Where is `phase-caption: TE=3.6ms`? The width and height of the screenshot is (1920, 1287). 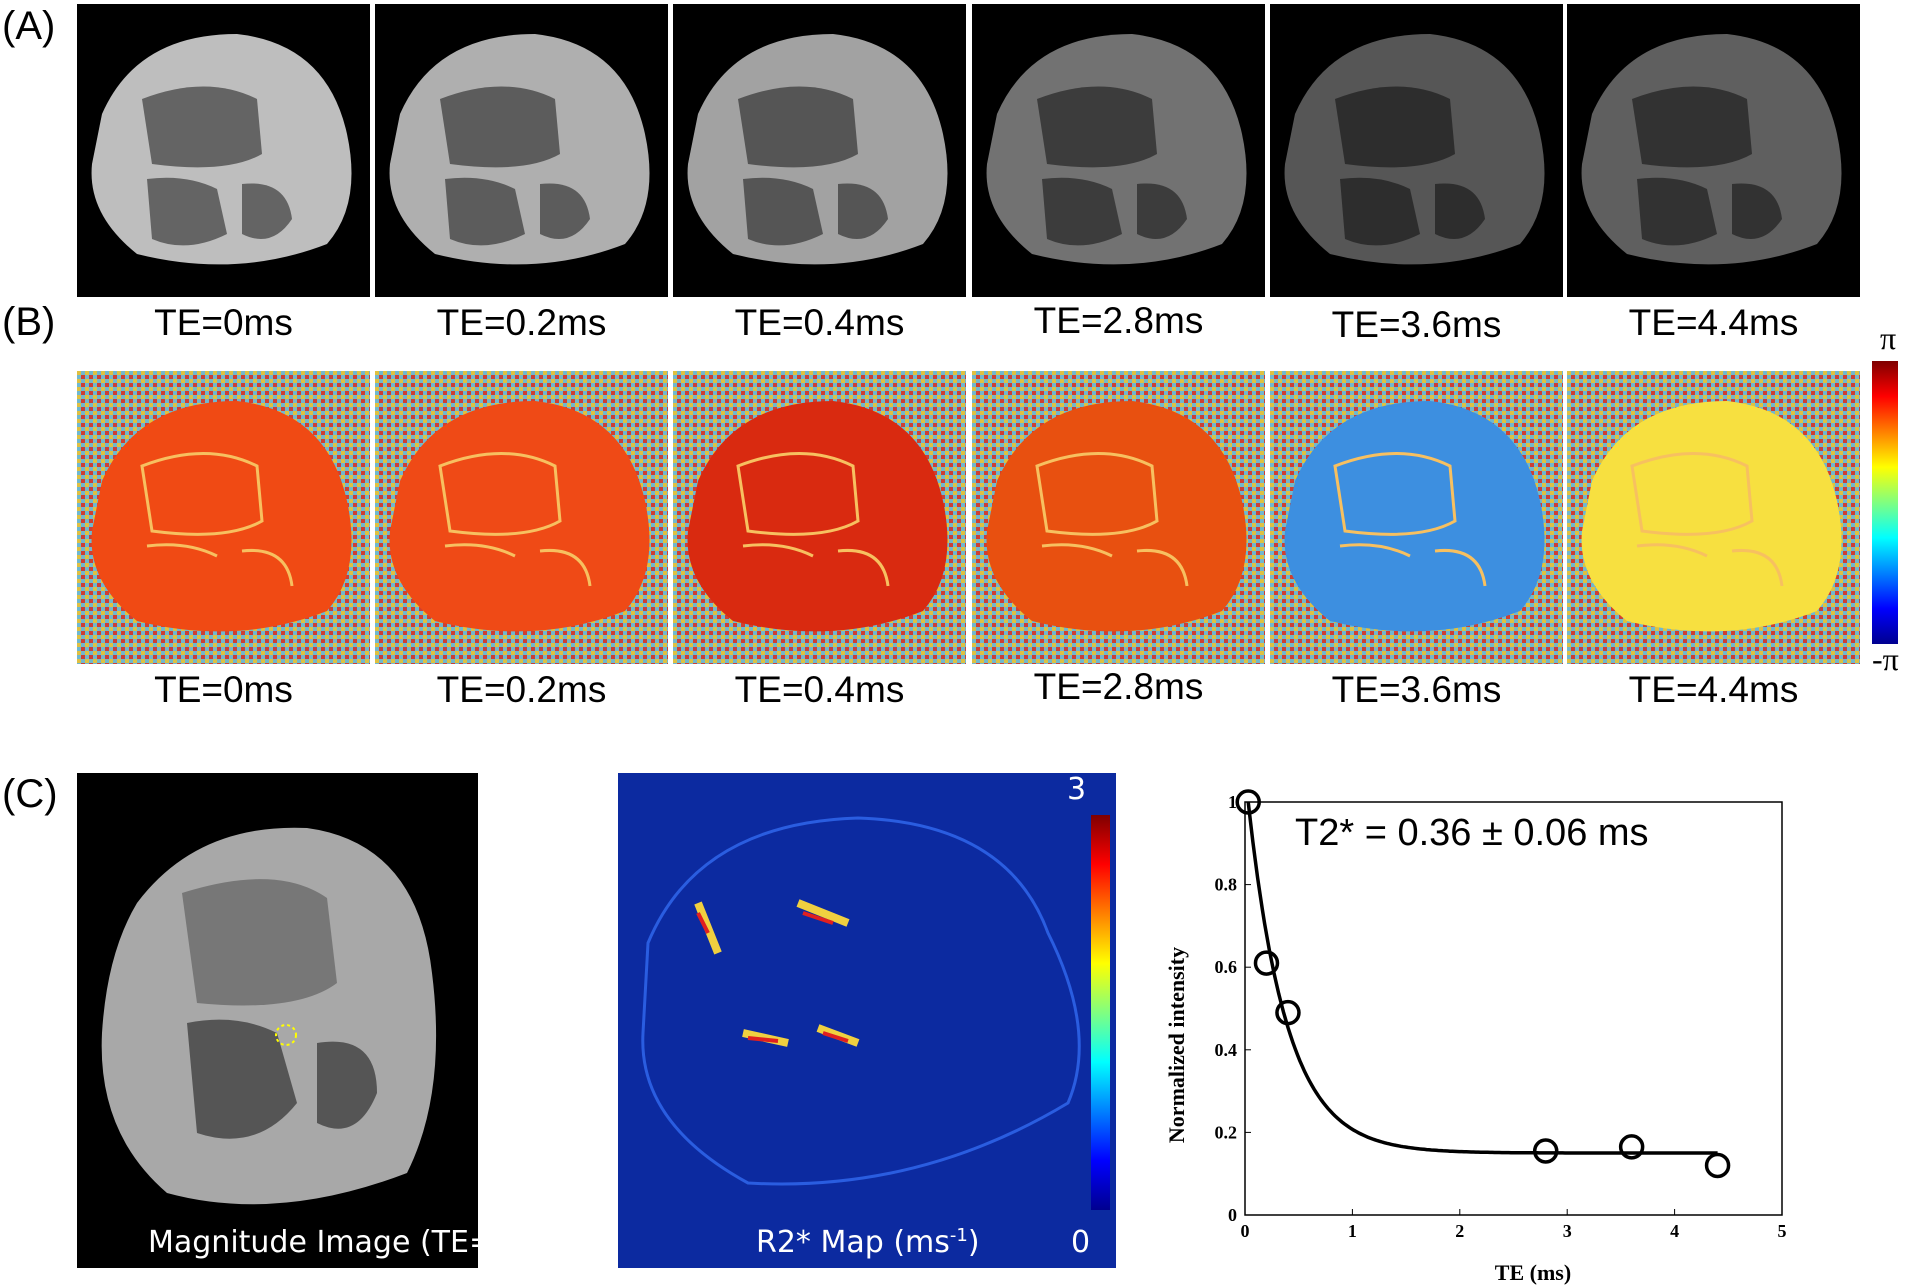
phase-caption: TE=3.6ms is located at coordinates (1416, 689).